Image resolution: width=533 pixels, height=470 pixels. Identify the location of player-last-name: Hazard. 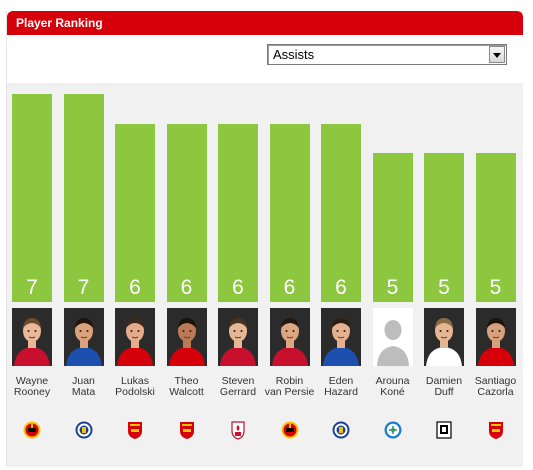
(341, 392).